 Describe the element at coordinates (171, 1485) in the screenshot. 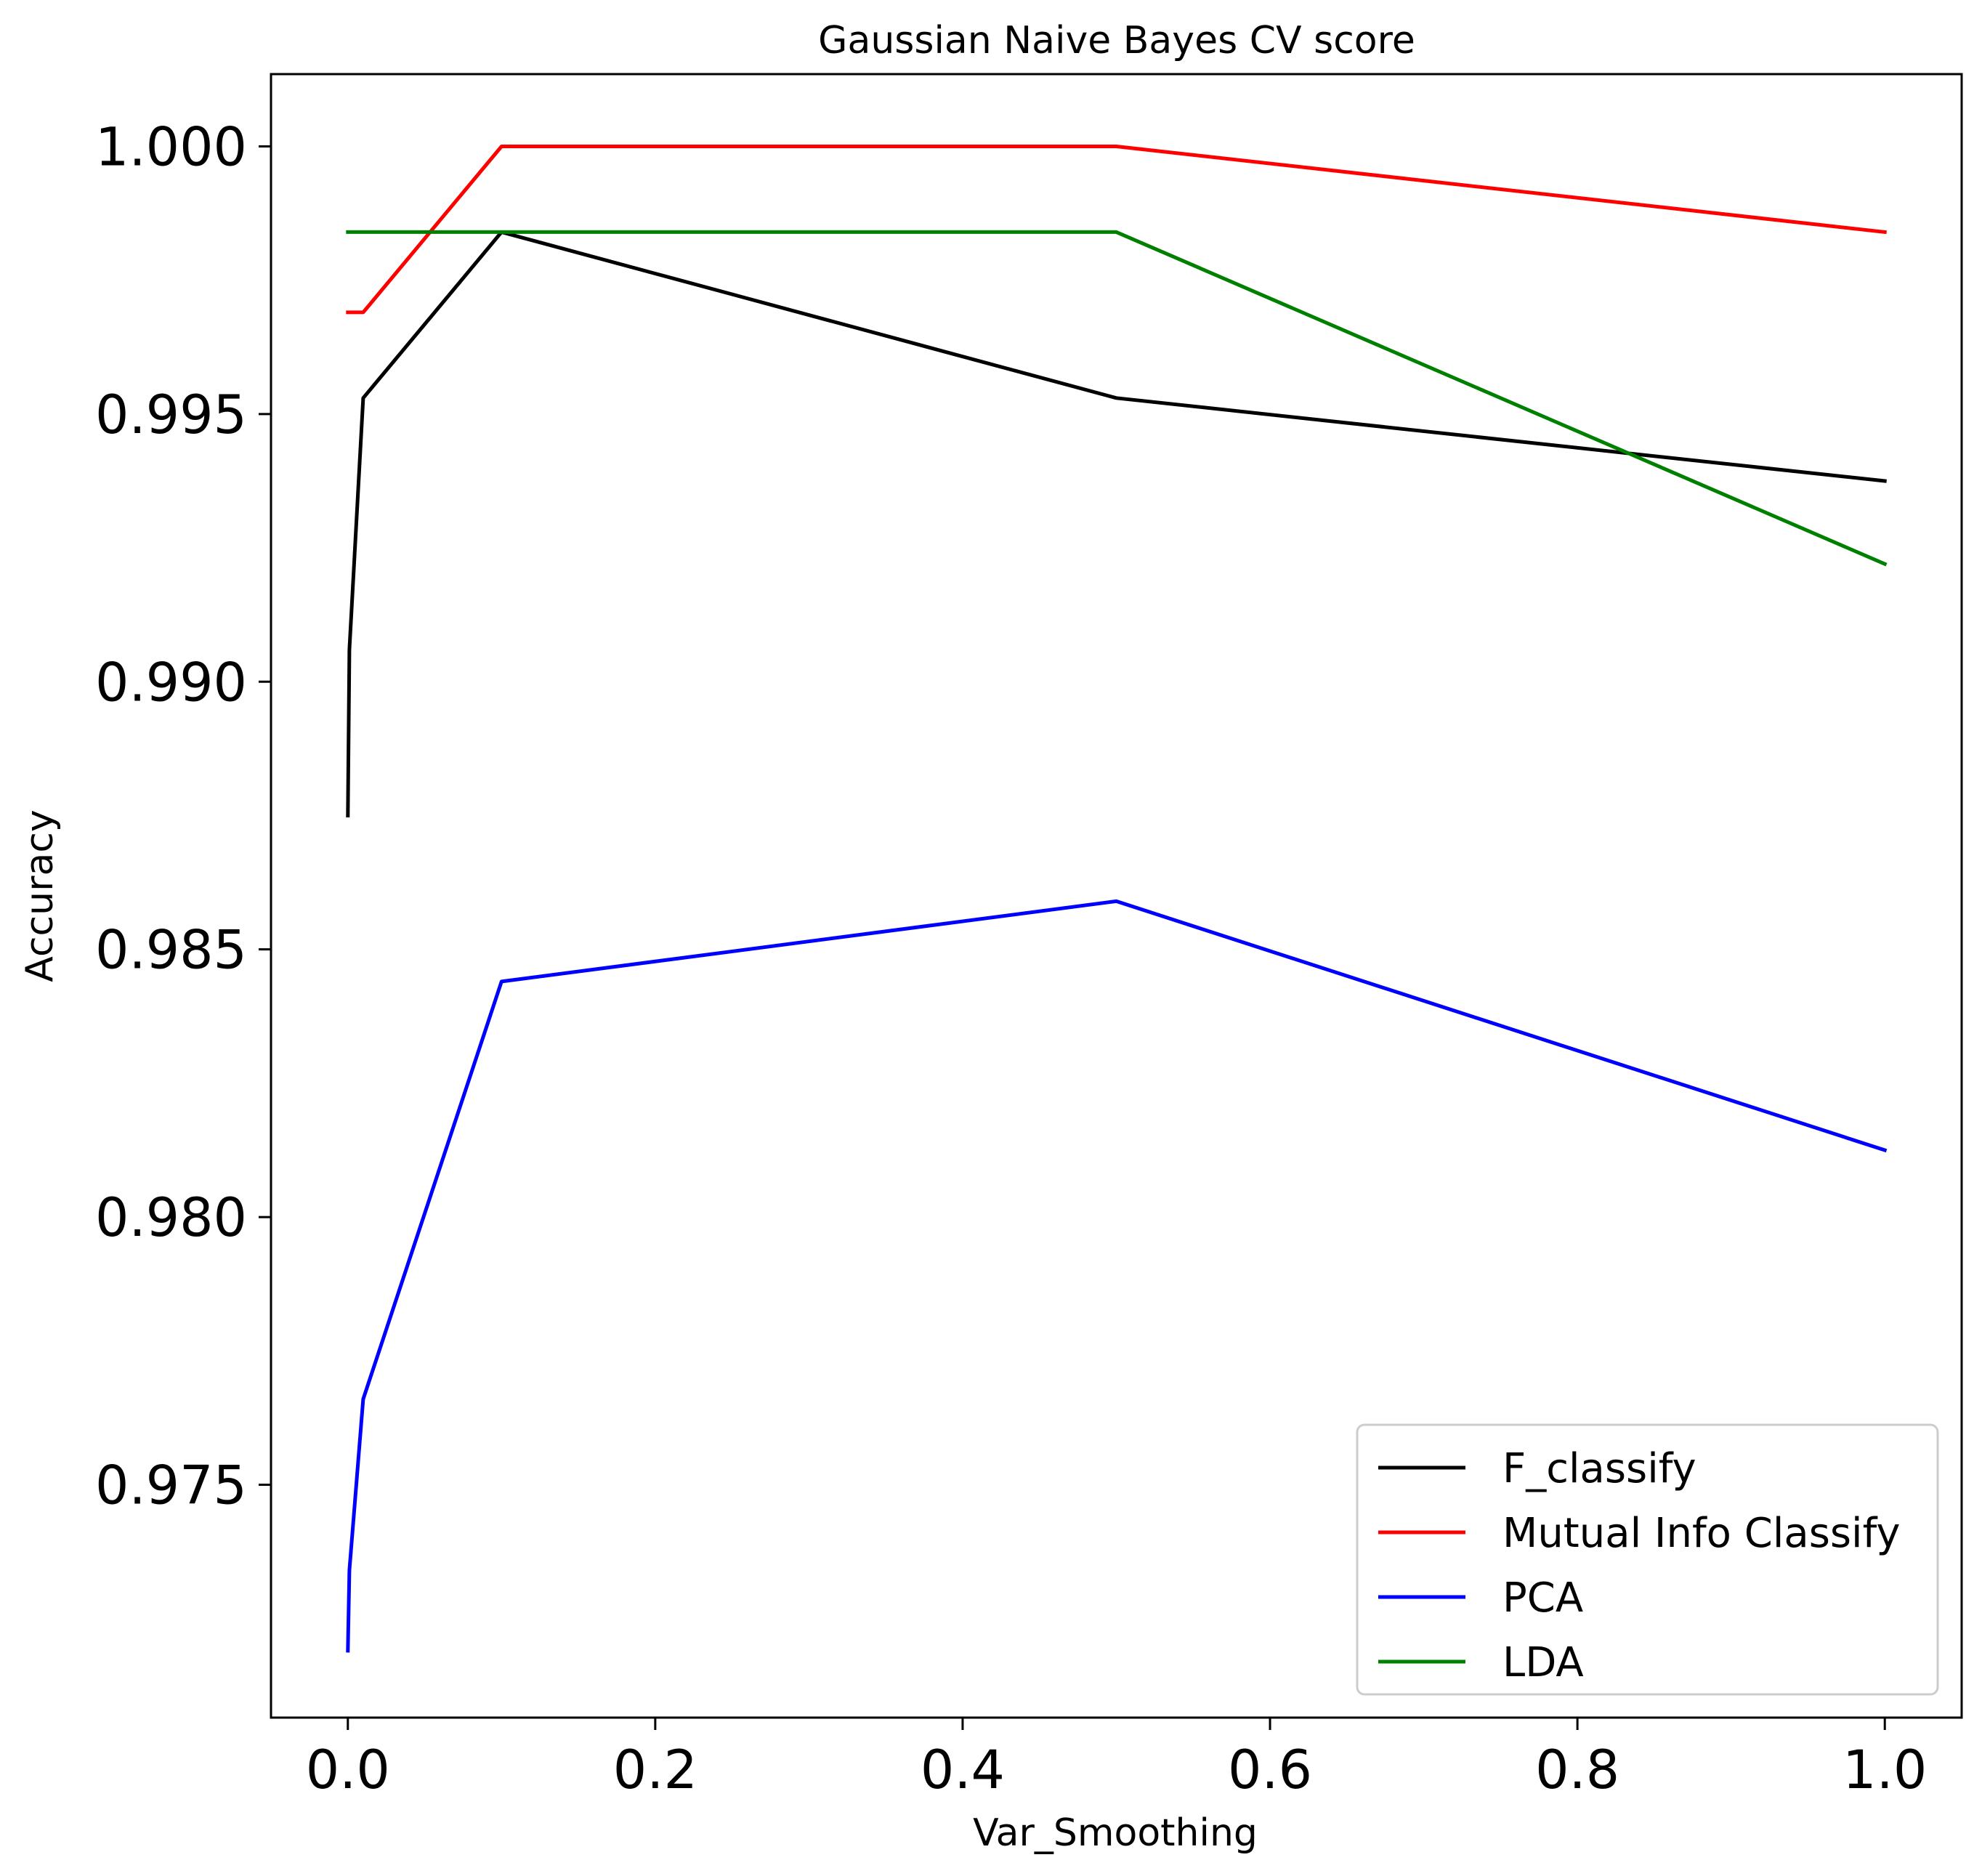

I see `y-tick-label: 0.975` at that location.